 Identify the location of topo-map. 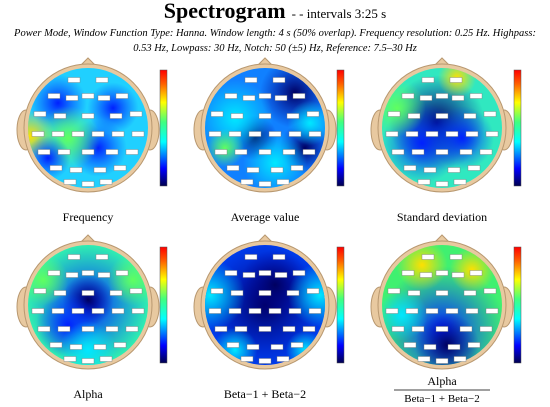
(265, 128).